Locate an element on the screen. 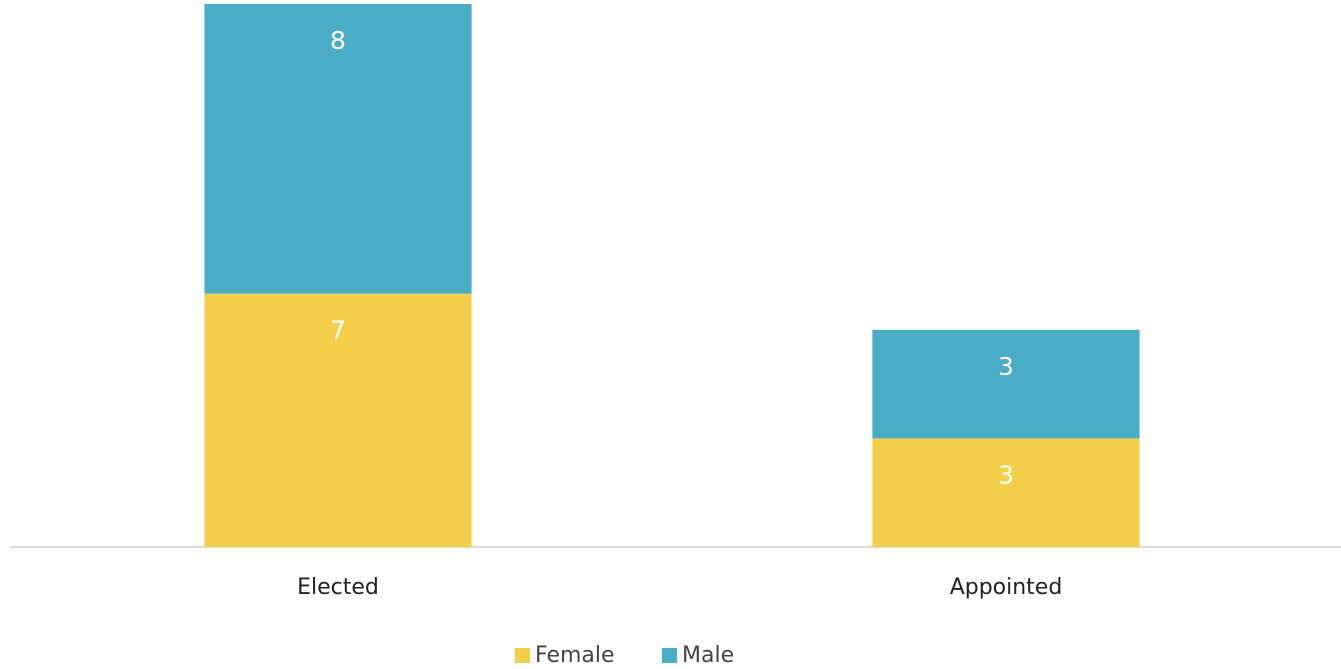 The image size is (1341, 669). data-label: 7 is located at coordinates (338, 330).